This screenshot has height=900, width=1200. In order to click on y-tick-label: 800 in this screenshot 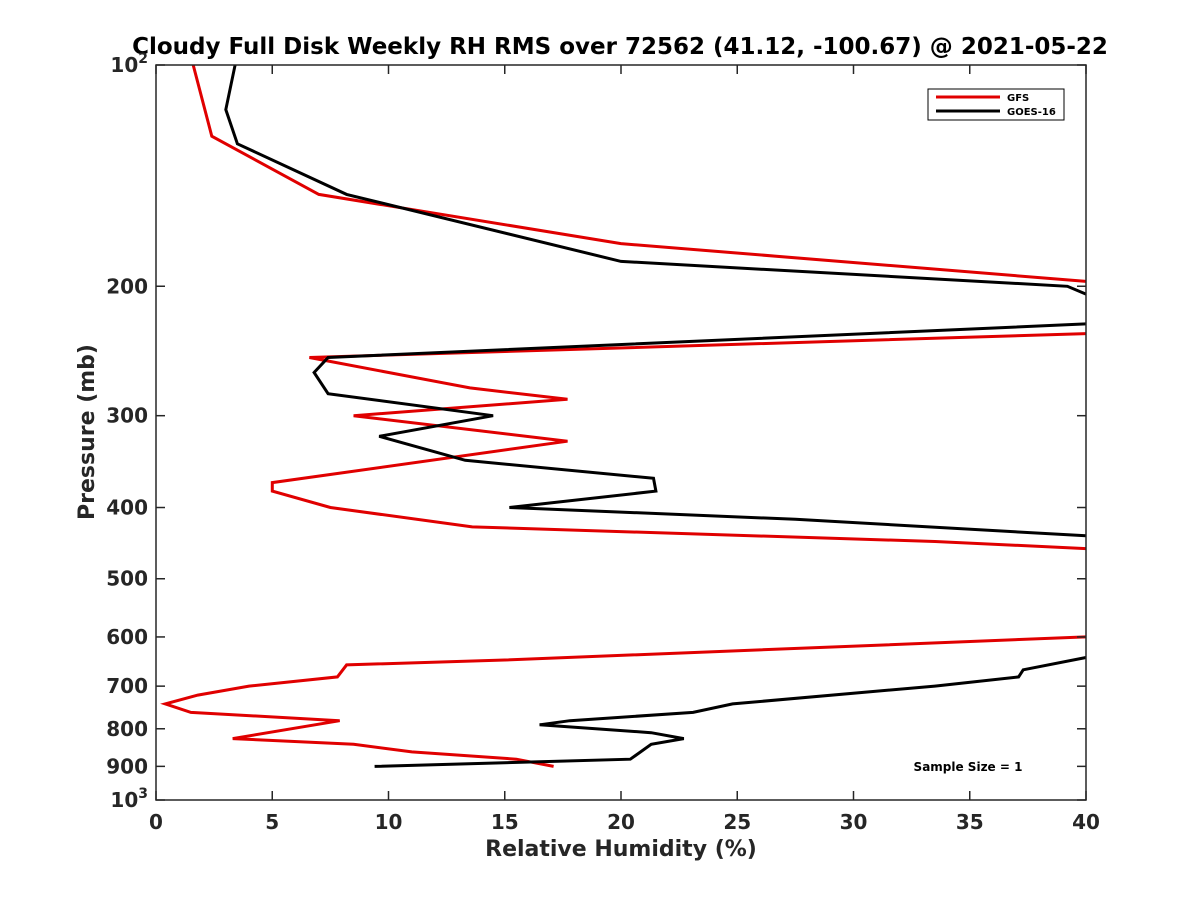, I will do `click(127, 729)`.